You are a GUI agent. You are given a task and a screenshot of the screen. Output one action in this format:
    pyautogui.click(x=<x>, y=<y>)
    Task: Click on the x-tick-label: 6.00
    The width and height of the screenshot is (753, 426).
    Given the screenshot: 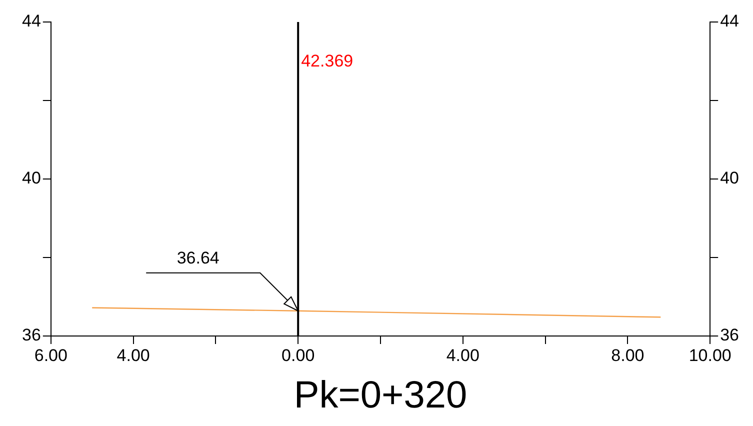 What is the action you would take?
    pyautogui.click(x=51, y=355)
    